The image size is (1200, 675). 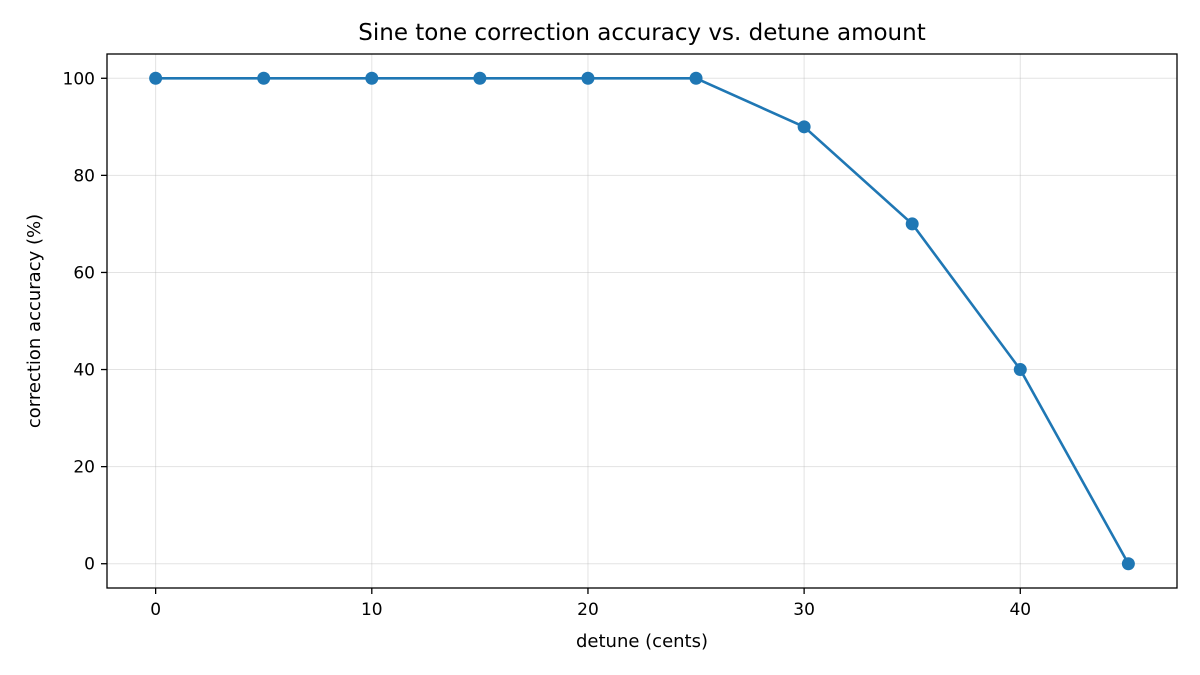 What do you see at coordinates (804, 610) in the screenshot?
I see `x-tick-label: 30` at bounding box center [804, 610].